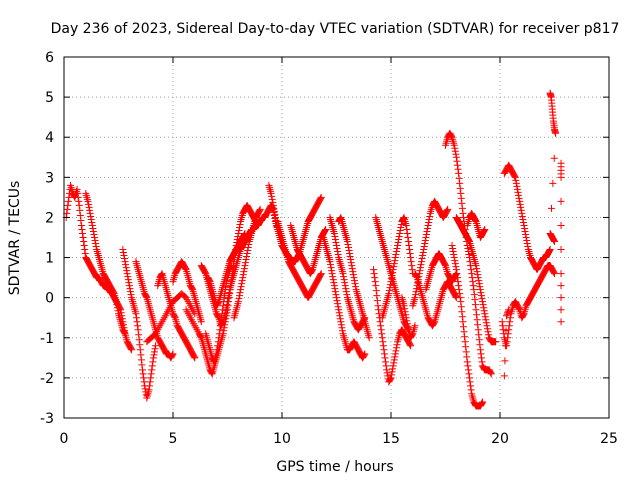 This screenshot has height=480, width=640. I want to click on x-tick-label: 10, so click(282, 439).